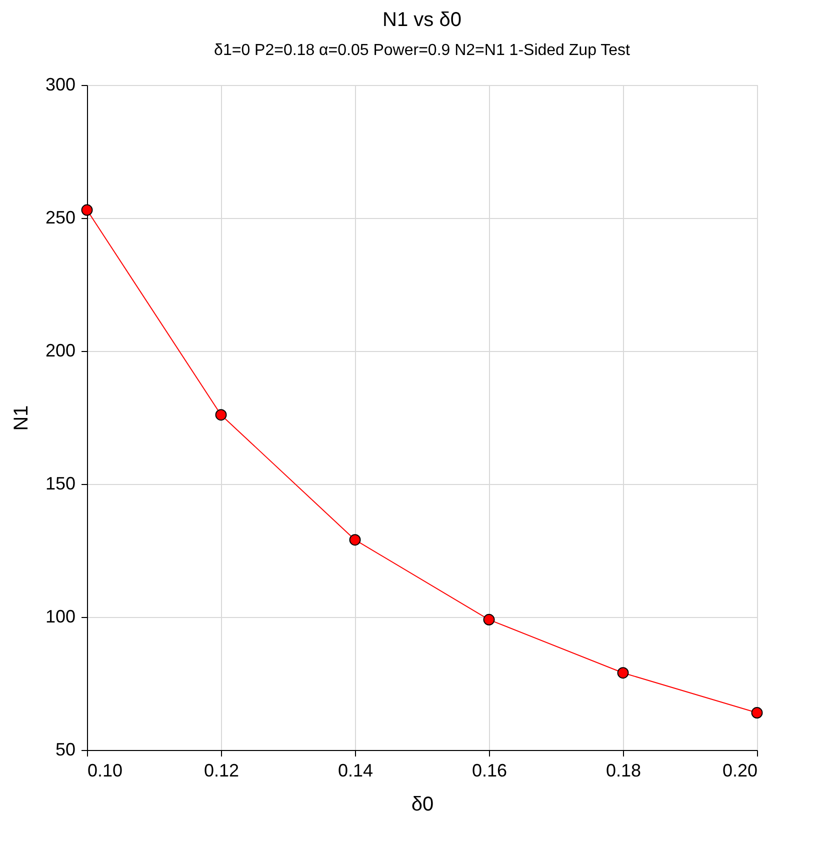 This screenshot has height=866, width=819. I want to click on x-tick-label: 0.18, so click(624, 770).